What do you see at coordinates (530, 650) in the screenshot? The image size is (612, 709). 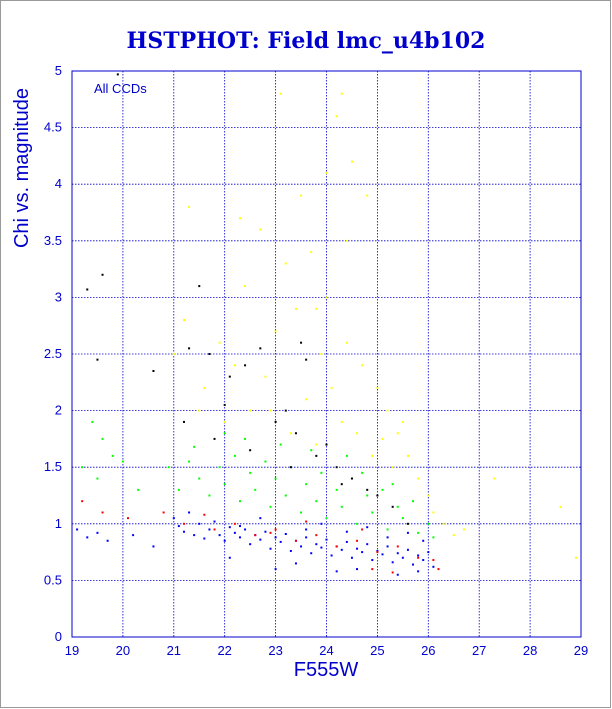 I see `x-tick-label: 28` at bounding box center [530, 650].